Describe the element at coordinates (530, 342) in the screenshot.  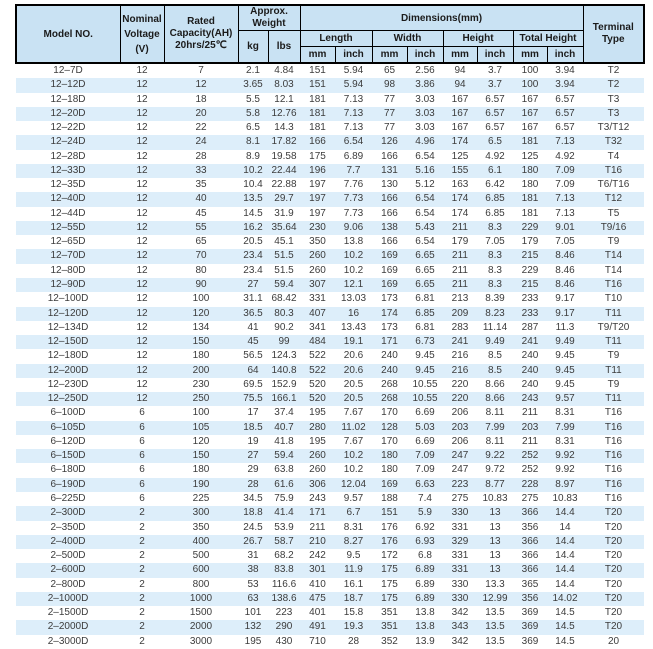
I see `value-cell: 241` at that location.